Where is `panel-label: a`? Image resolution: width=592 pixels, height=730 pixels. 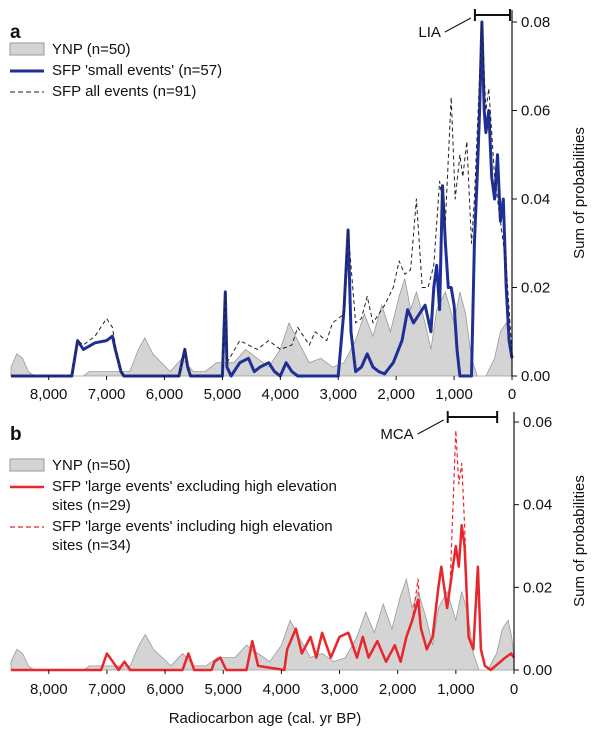
panel-label: a is located at coordinates (15, 32).